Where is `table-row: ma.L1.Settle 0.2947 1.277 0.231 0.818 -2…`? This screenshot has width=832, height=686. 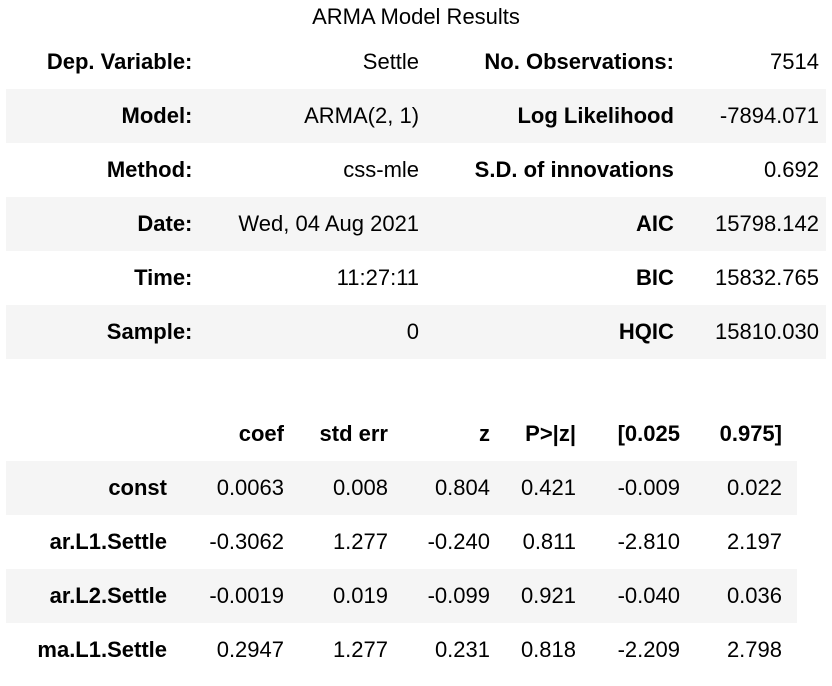 table-row: ma.L1.Settle 0.2947 1.277 0.231 0.818 -2… is located at coordinates (401, 650).